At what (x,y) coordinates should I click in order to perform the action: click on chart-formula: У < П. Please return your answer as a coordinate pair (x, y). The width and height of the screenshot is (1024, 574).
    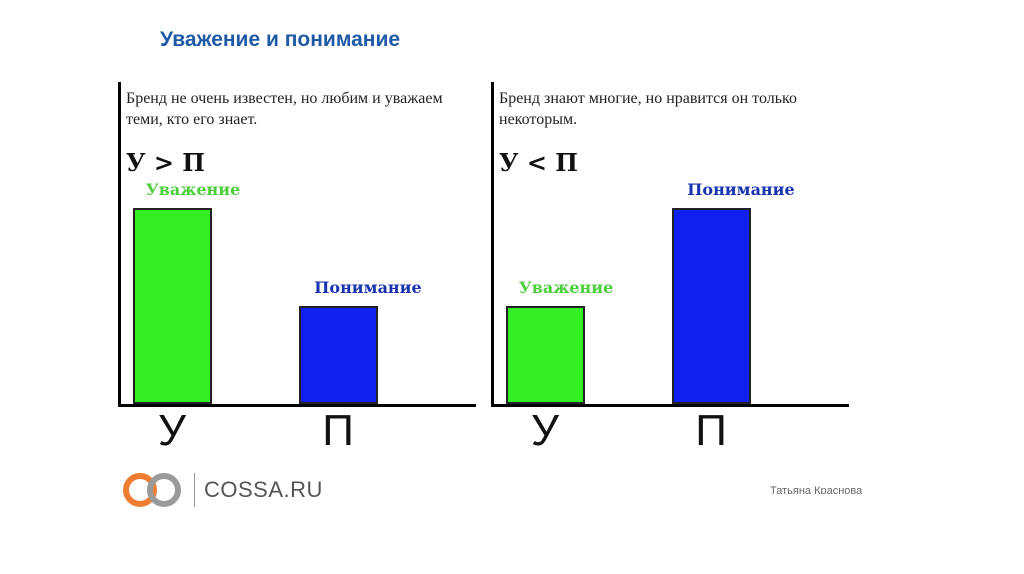
    Looking at the image, I should click on (538, 162).